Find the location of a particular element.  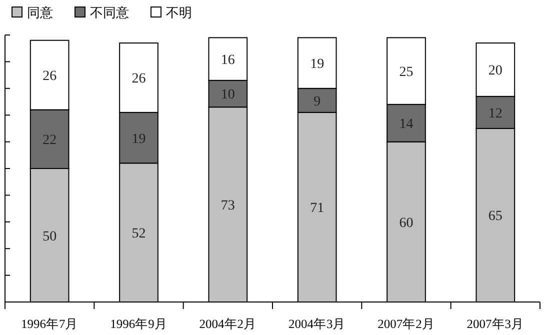

x-tick-label: 2004年2月 is located at coordinates (228, 324).